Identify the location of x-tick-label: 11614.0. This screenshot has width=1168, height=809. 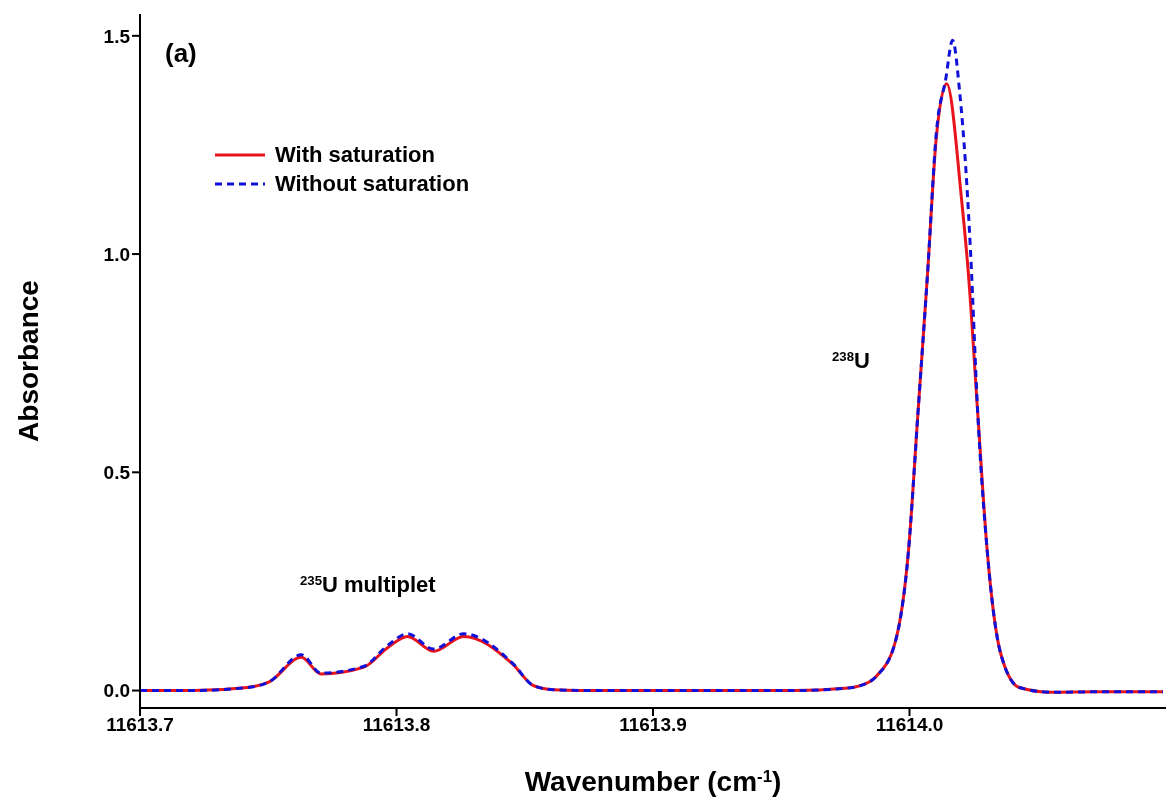
(909, 725).